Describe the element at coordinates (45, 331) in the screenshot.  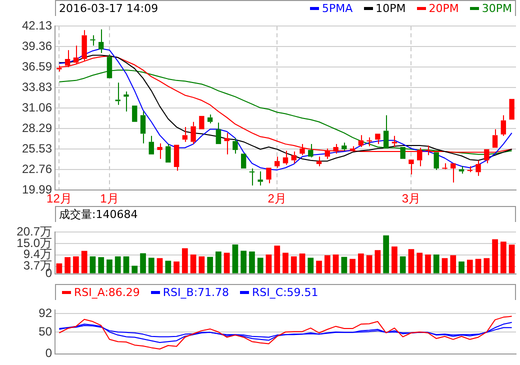
I see `y-tick-label: 50` at that location.